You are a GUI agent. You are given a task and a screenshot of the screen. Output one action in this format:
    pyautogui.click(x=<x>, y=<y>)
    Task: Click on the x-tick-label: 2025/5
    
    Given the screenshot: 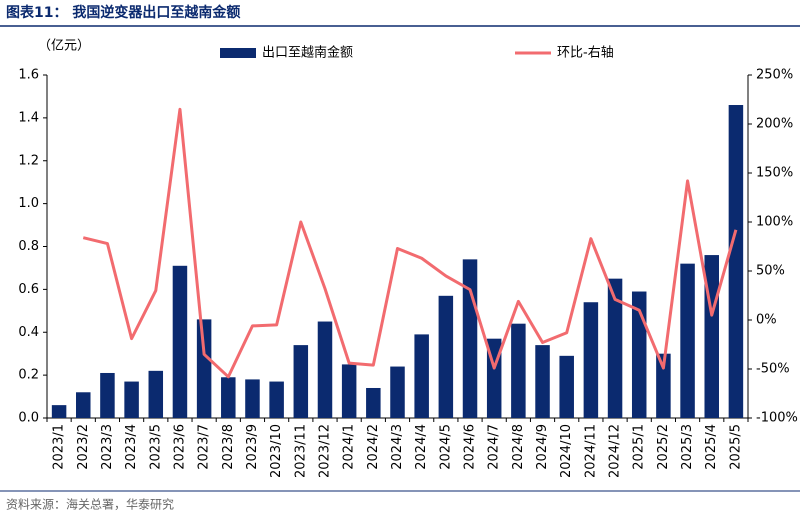 What is the action you would take?
    pyautogui.click(x=735, y=447)
    